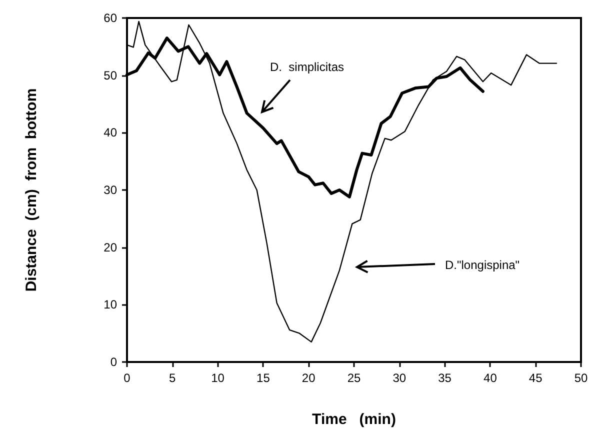 This screenshot has width=597, height=438. What do you see at coordinates (172, 378) in the screenshot?
I see `x-tick-label: 5` at bounding box center [172, 378].